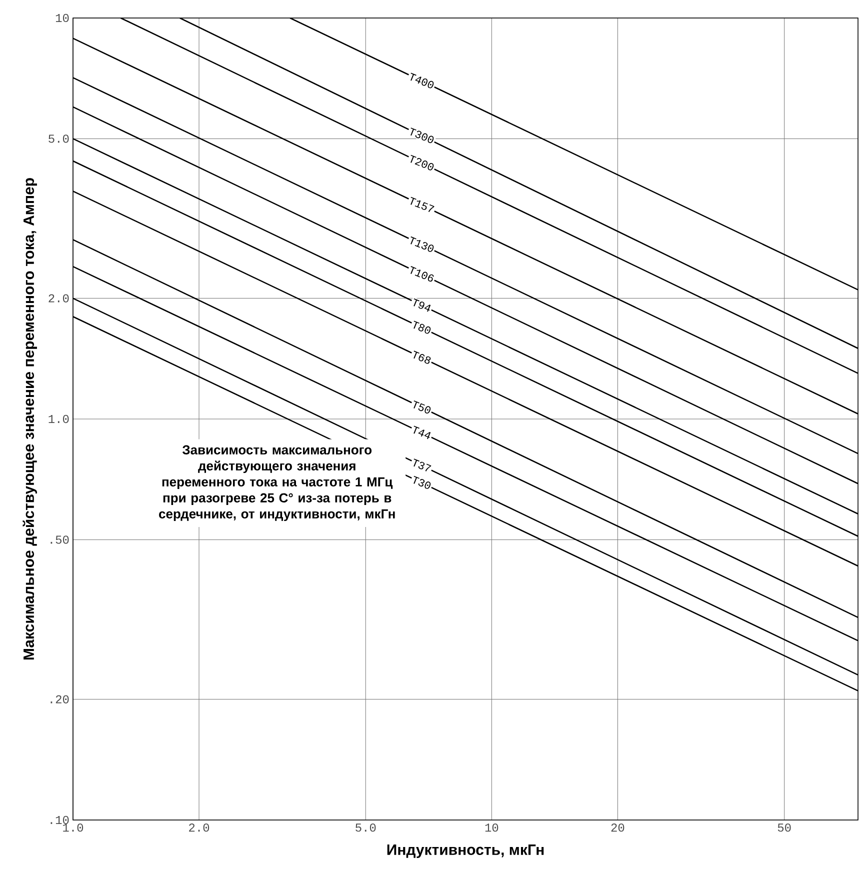 This screenshot has height=881, width=860. Describe the element at coordinates (465, 851) in the screenshot. I see `x-axis-title: Индуктивность, мкГн` at that location.